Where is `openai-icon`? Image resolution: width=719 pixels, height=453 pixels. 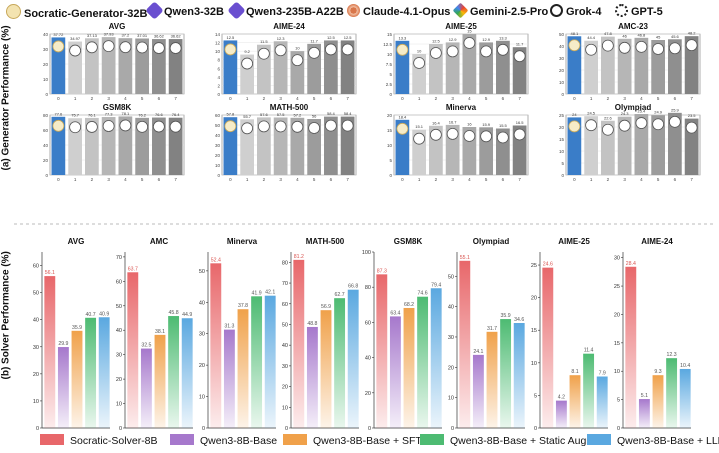 openai-icon is located at coordinates (674, 121).